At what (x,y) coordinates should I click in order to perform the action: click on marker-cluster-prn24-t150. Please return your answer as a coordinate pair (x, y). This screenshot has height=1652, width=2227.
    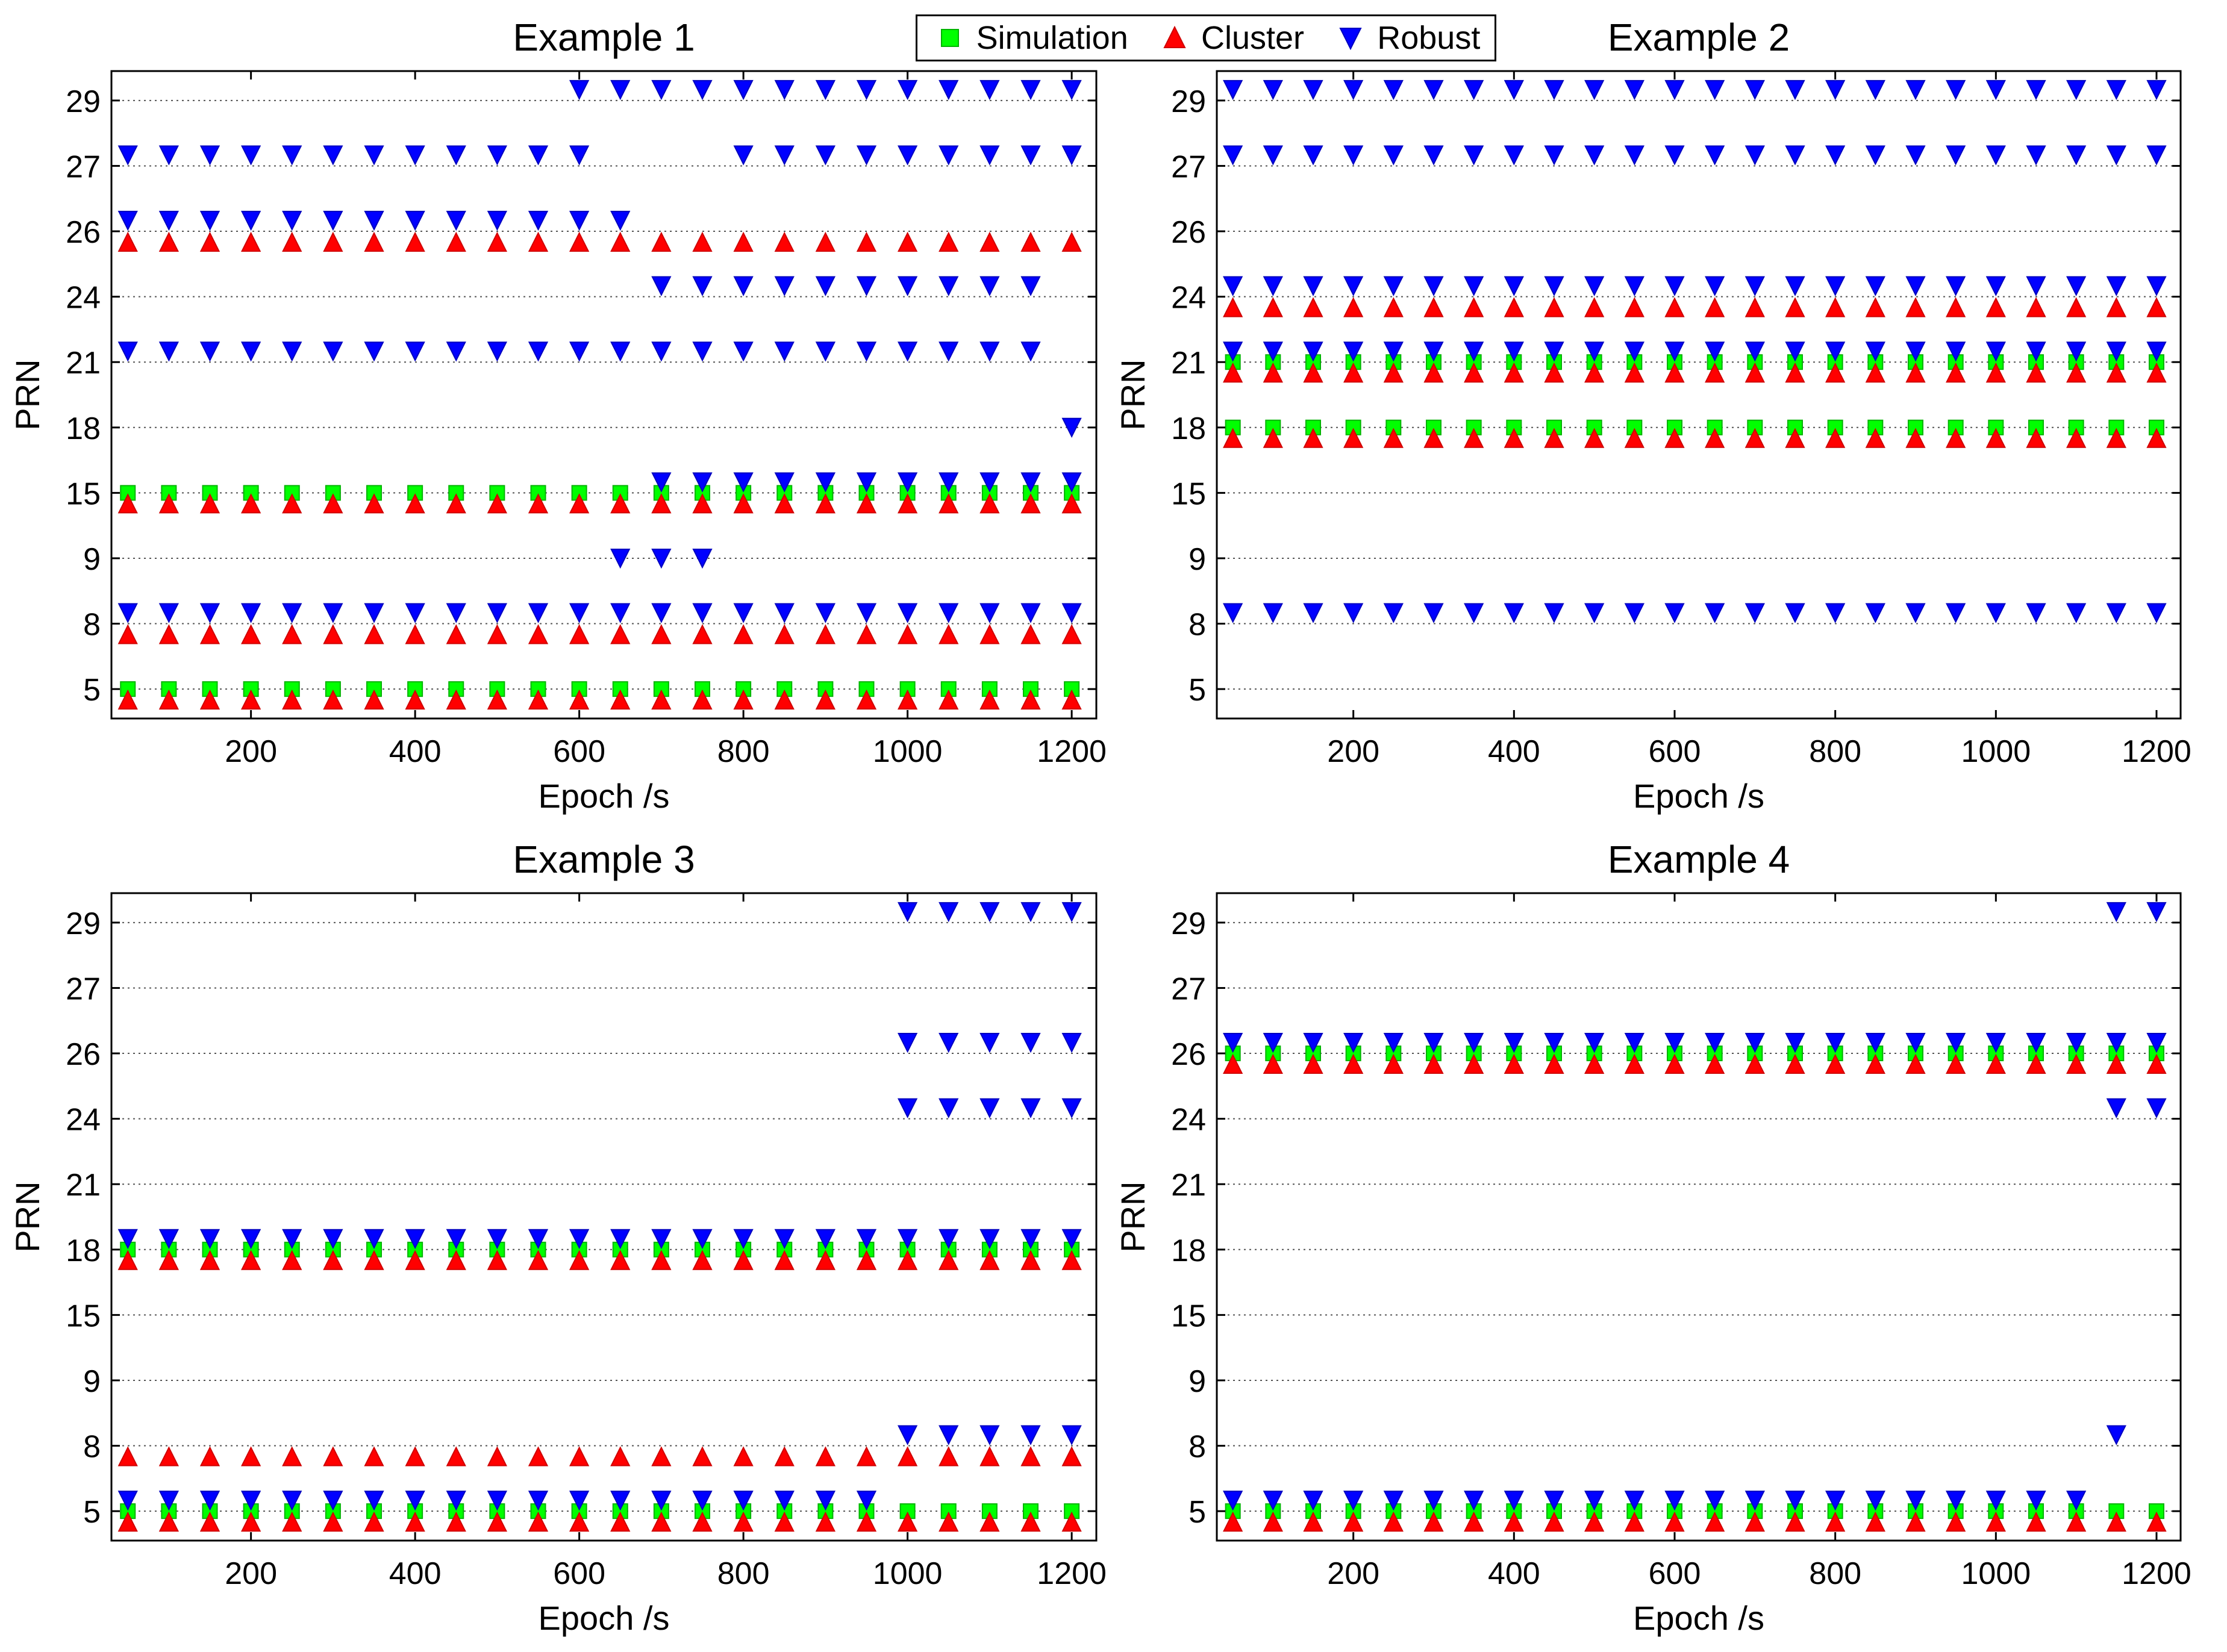
    Looking at the image, I should click on (1313, 307).